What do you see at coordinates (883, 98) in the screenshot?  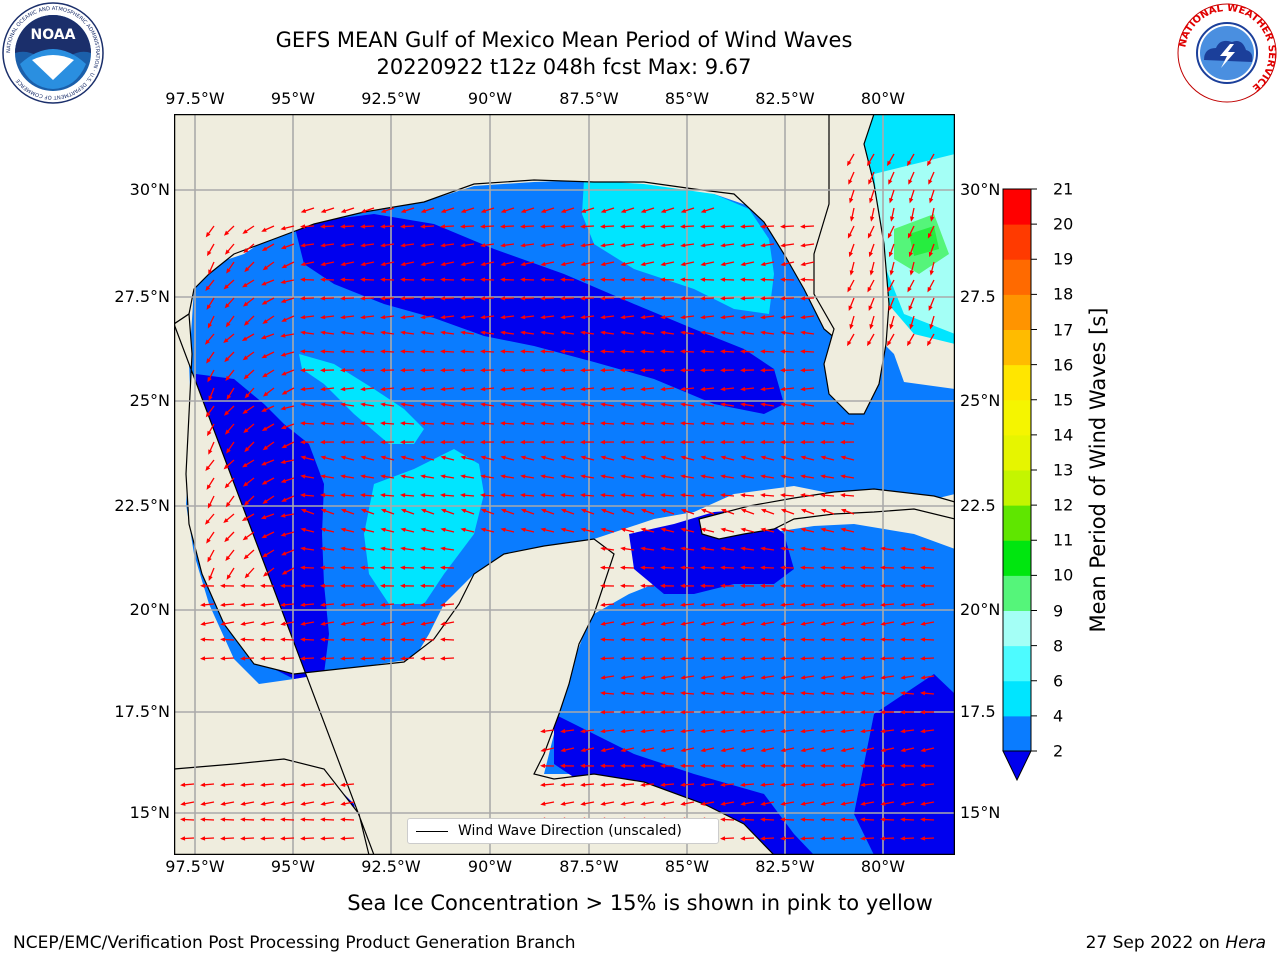 I see `lon-tick-label: 80°W` at bounding box center [883, 98].